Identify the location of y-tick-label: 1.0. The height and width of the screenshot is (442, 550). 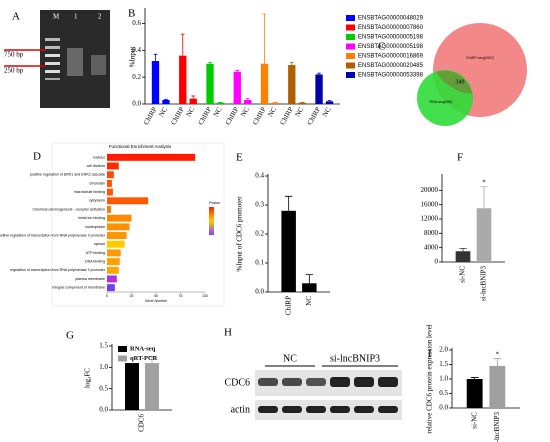
(443, 379).